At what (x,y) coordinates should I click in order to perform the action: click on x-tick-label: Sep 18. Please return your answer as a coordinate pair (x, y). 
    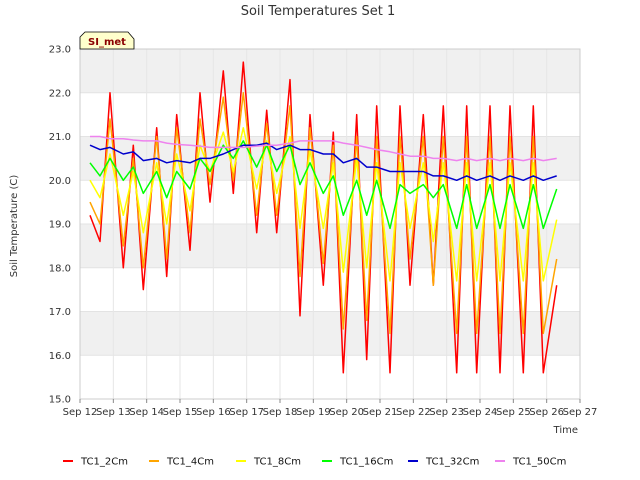
    Looking at the image, I should click on (280, 412).